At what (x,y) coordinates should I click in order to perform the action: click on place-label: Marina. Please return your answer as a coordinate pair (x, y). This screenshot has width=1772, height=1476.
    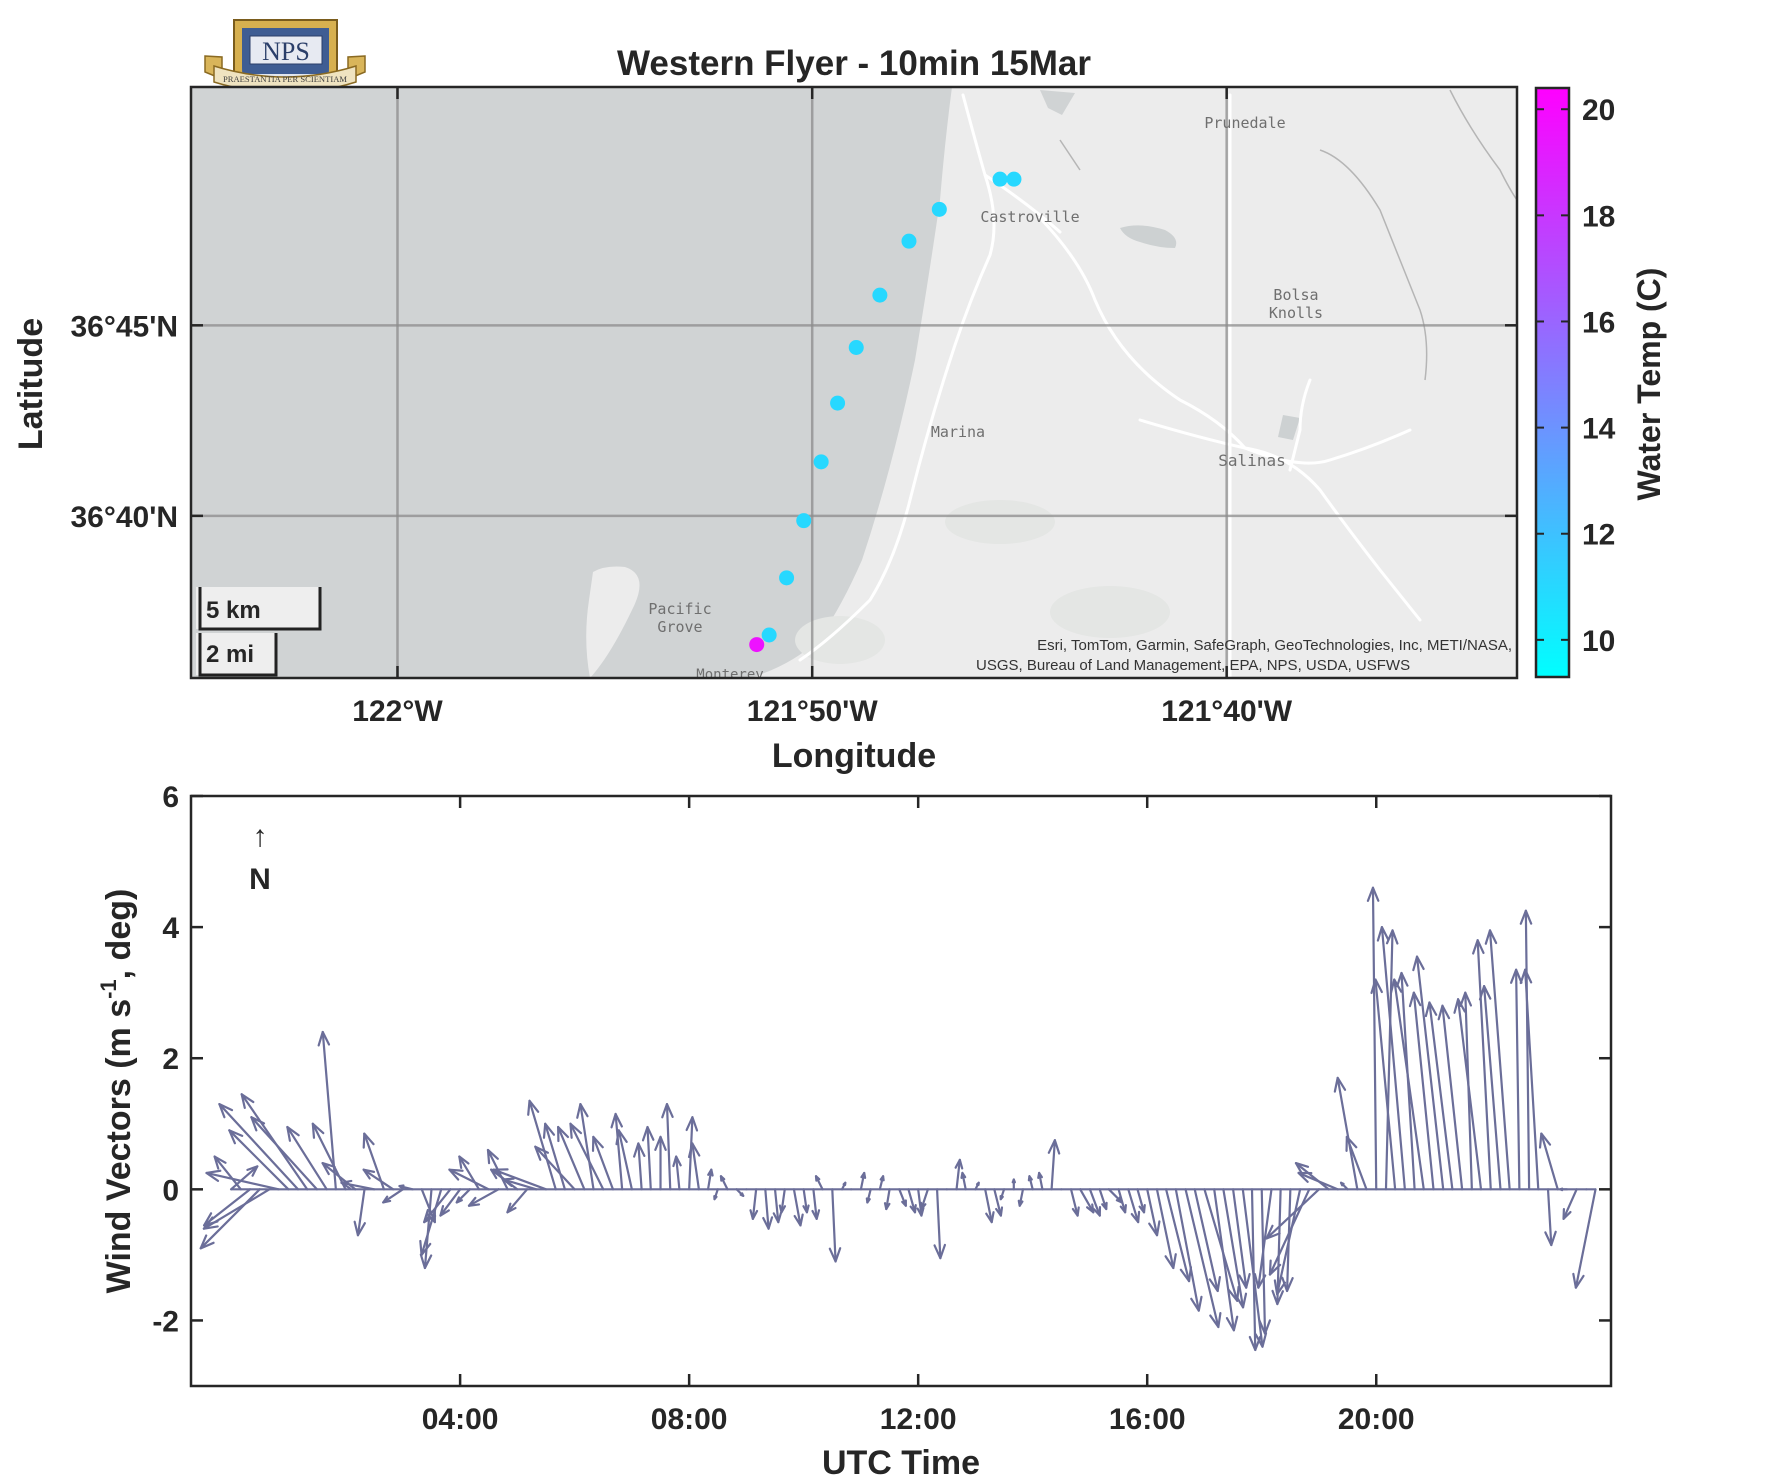
    Looking at the image, I should click on (958, 432).